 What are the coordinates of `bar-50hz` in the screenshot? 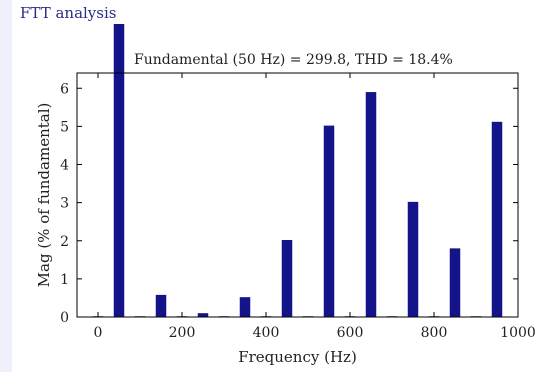 It's located at (119, 170).